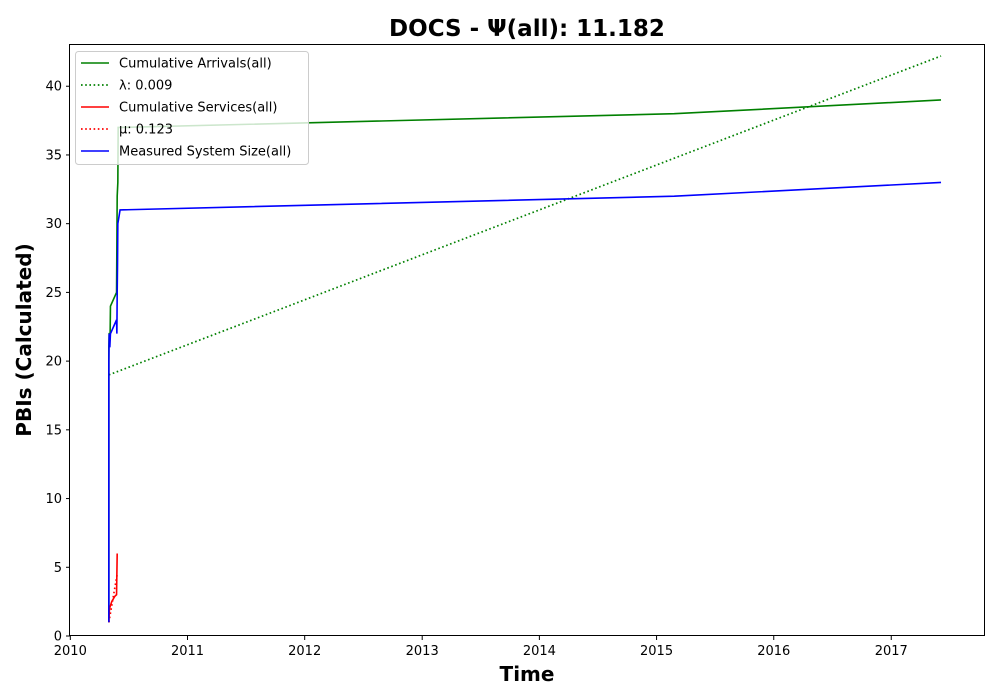  Describe the element at coordinates (891, 651) in the screenshot. I see `x-tick-label: 2017` at that location.